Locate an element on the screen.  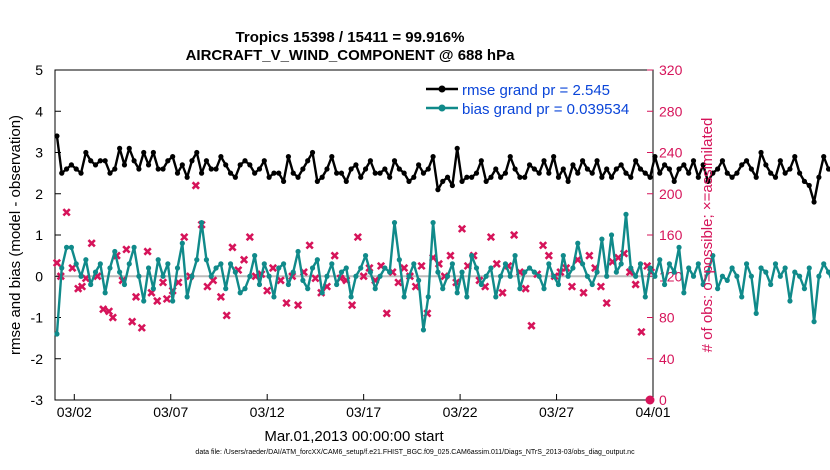
obs-zero-marker is located at coordinates (650, 400).